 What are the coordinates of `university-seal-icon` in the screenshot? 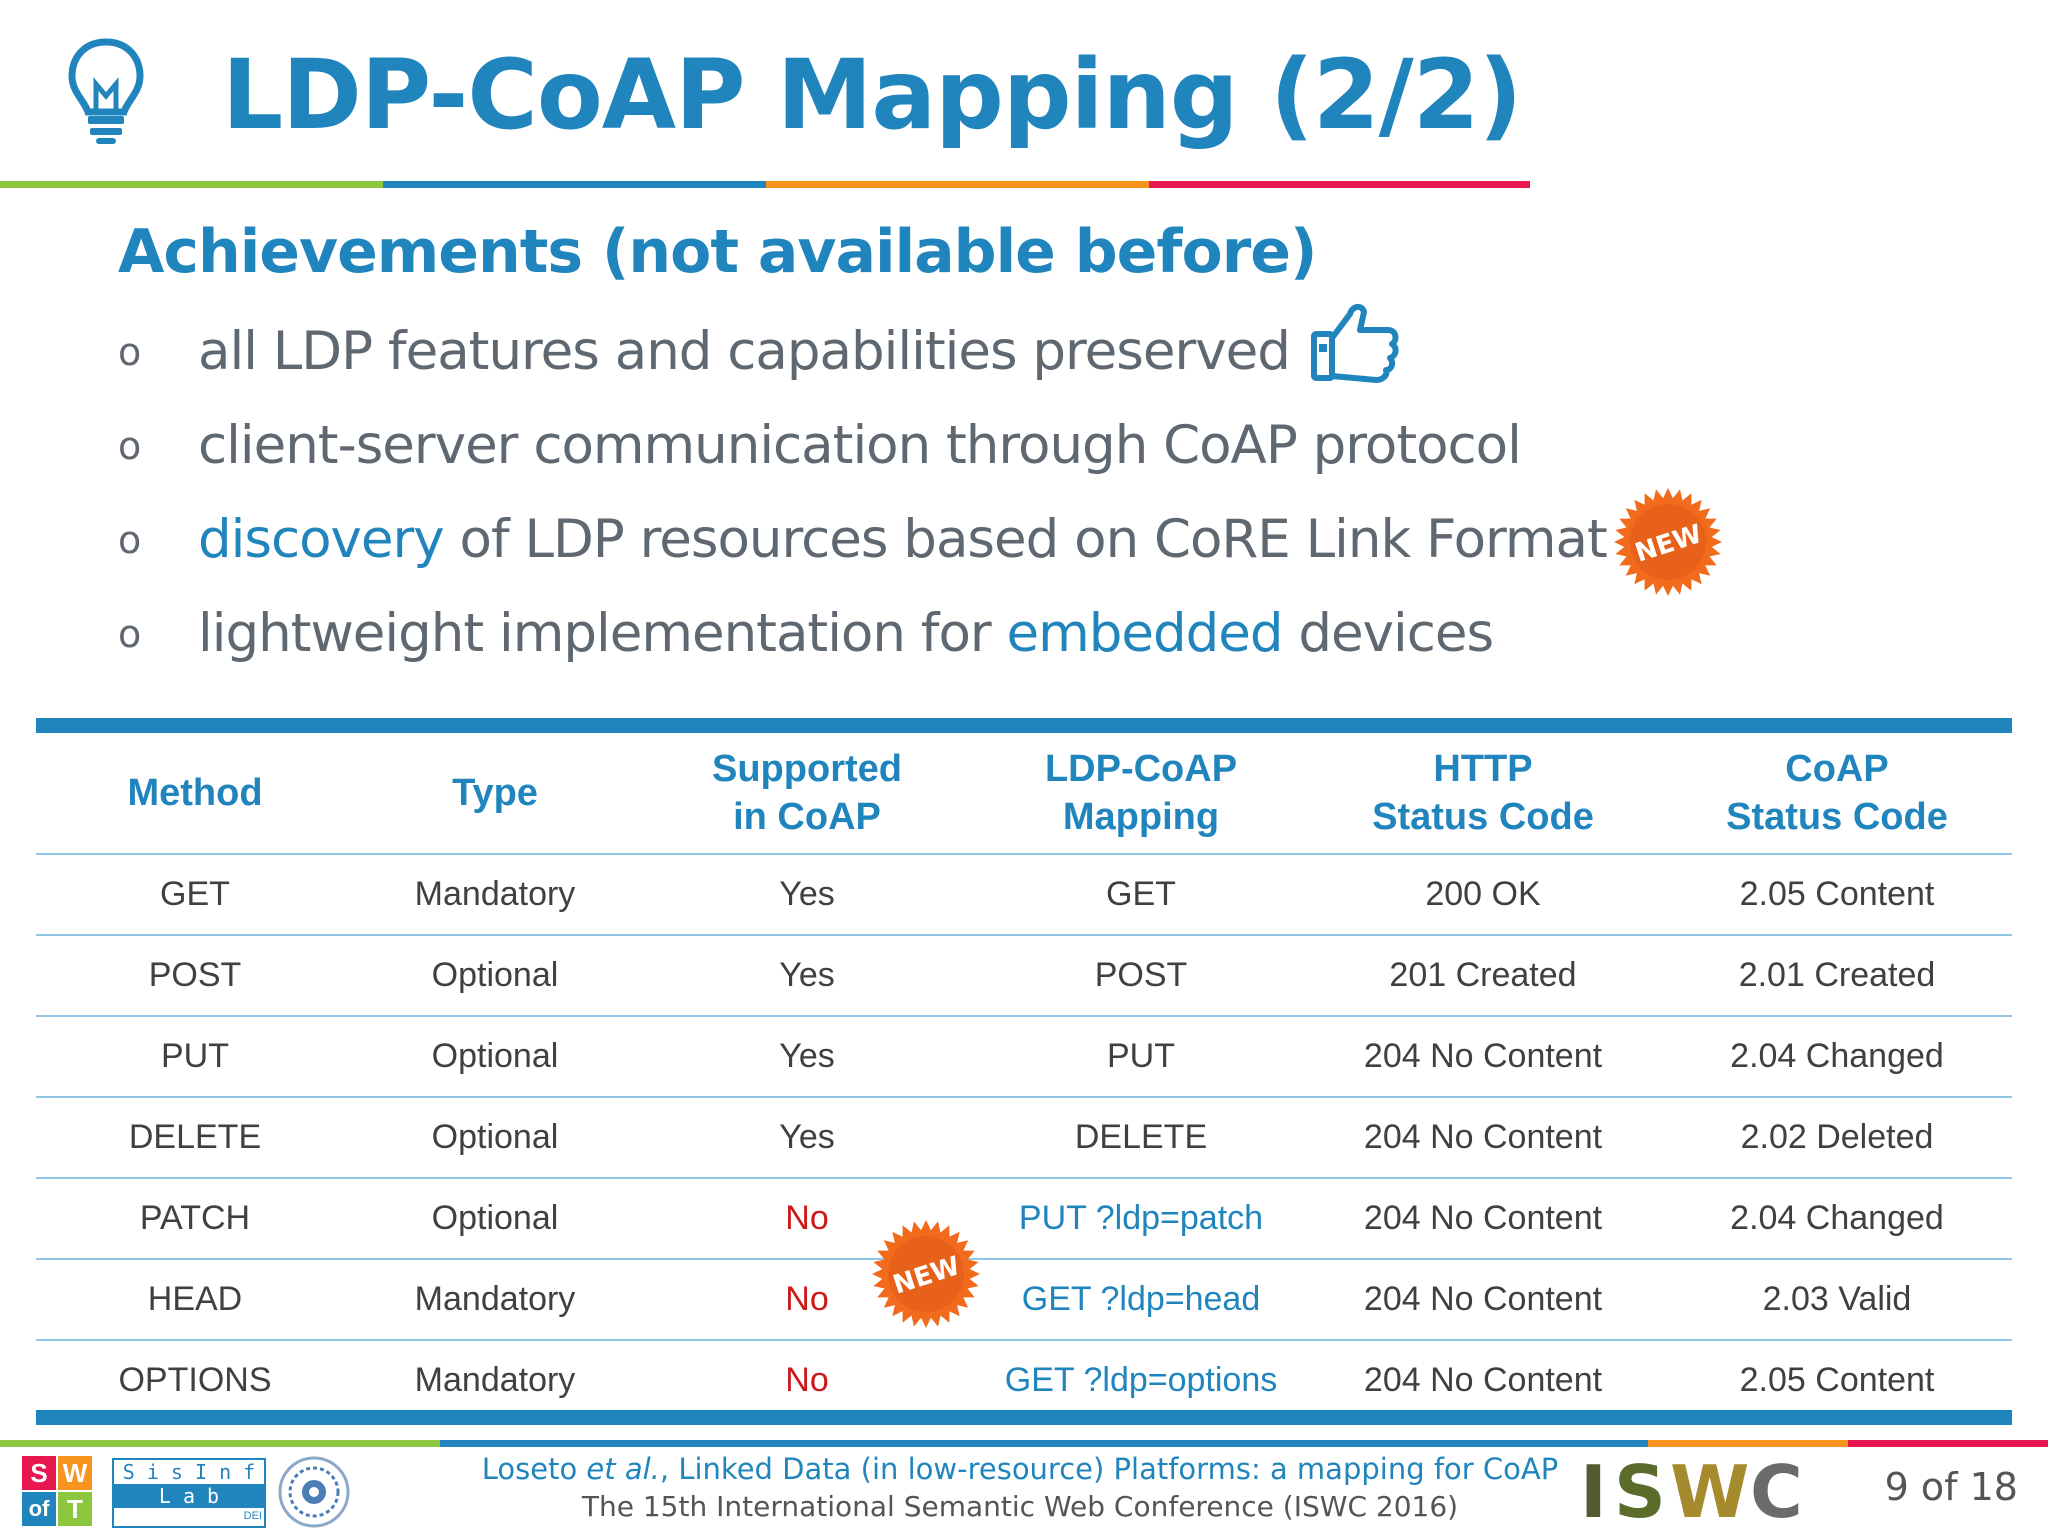 It's located at (314, 1492).